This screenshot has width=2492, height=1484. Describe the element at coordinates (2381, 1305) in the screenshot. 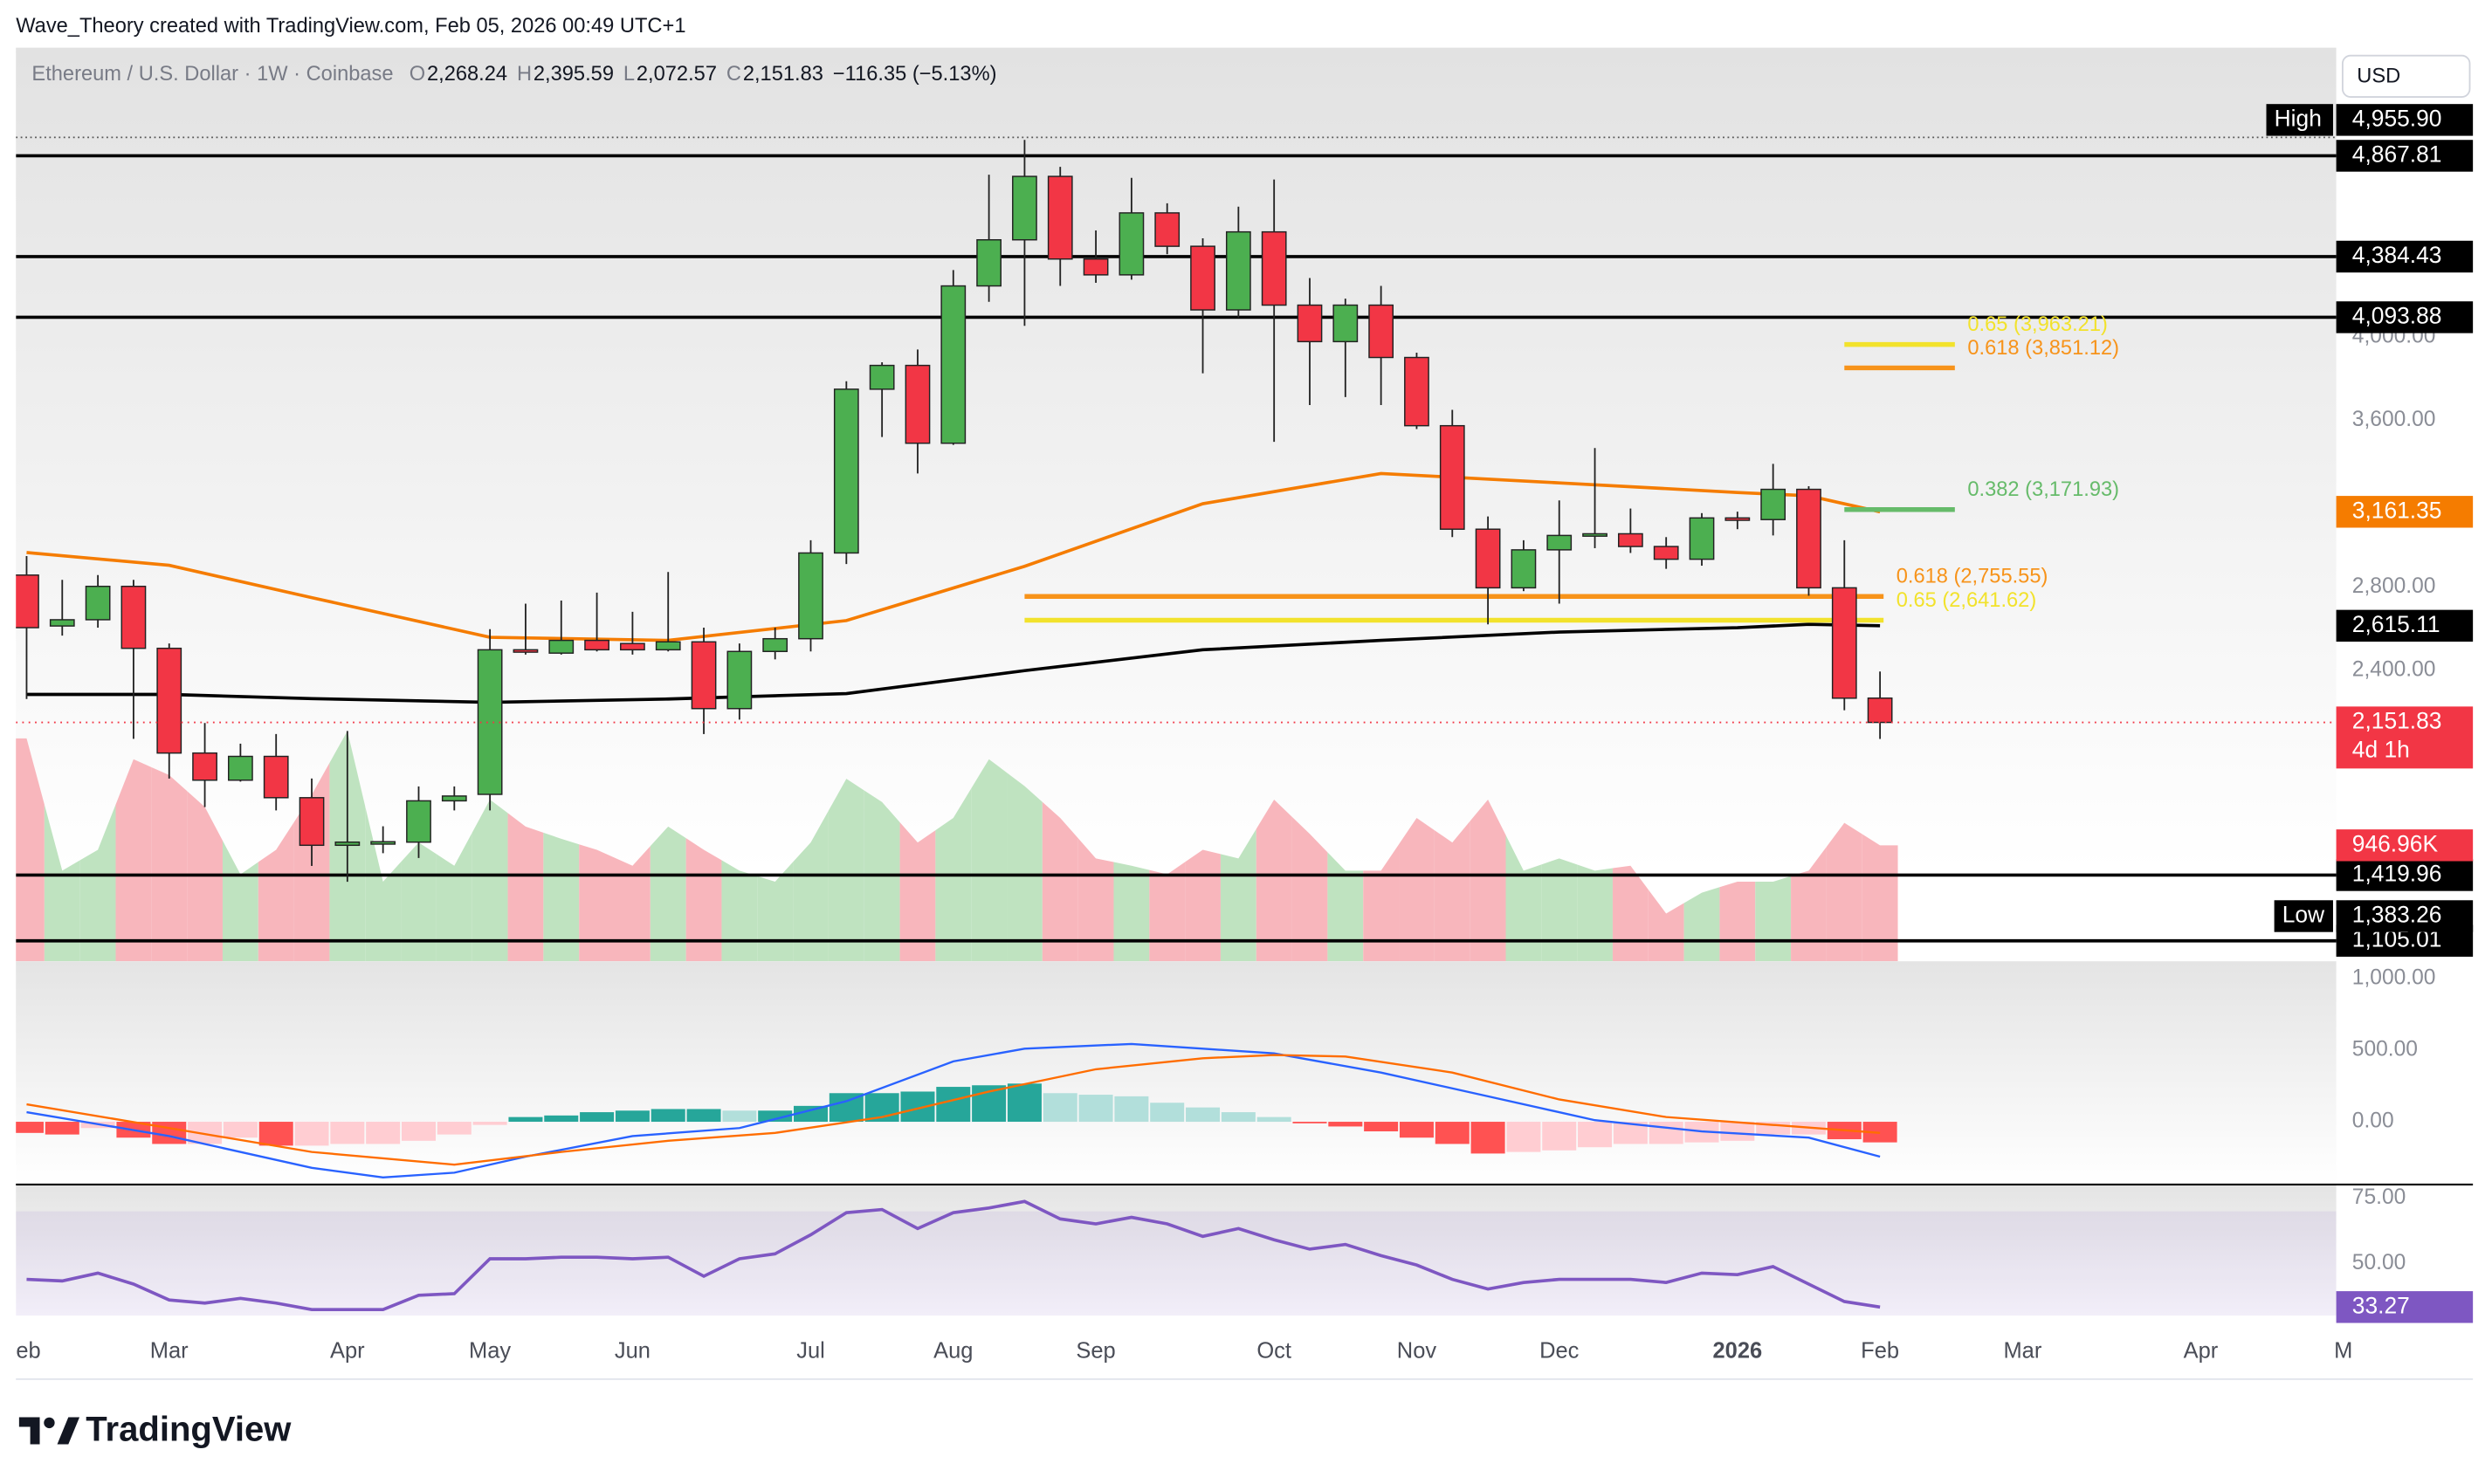

I see `rsi-last-label: 33.27` at that location.